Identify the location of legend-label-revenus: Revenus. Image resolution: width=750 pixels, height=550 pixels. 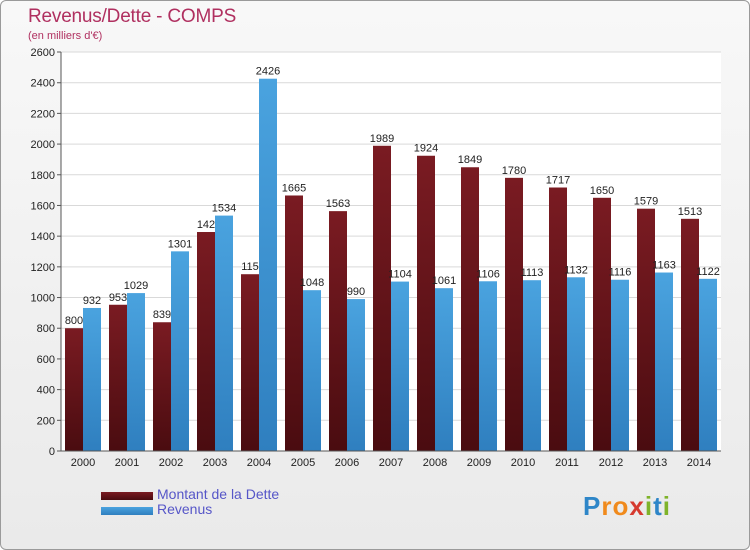
(185, 509).